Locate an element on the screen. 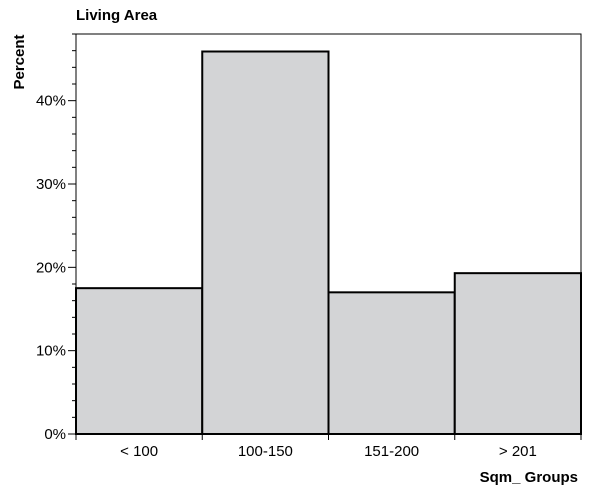 The height and width of the screenshot is (488, 597). y-tick-label: 40% is located at coordinates (51, 101).